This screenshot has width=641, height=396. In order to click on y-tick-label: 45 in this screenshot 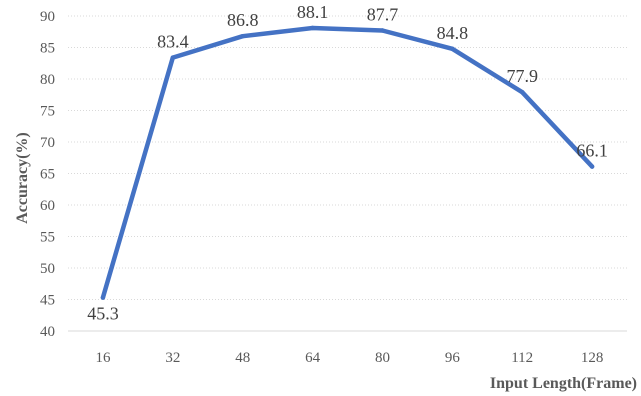, I will do `click(47, 301)`.